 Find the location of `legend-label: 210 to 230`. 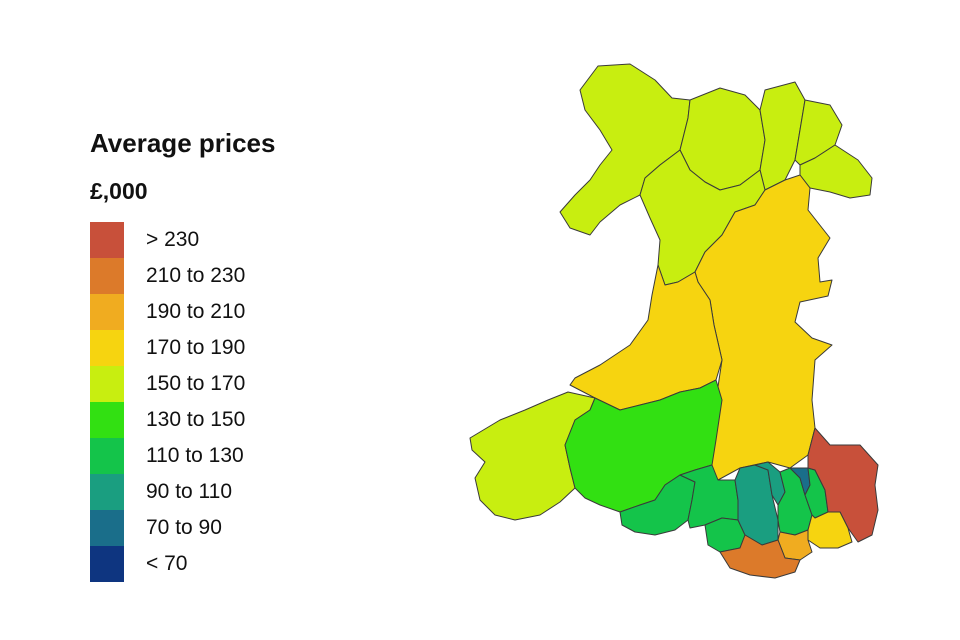

legend-label: 210 to 230 is located at coordinates (196, 275).